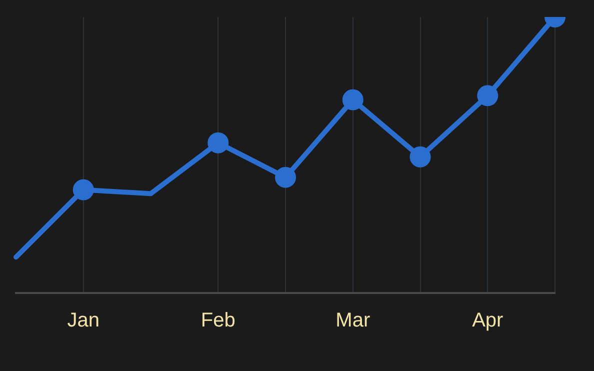 The image size is (594, 371). I want to click on x-tick-label: Feb, so click(218, 321).